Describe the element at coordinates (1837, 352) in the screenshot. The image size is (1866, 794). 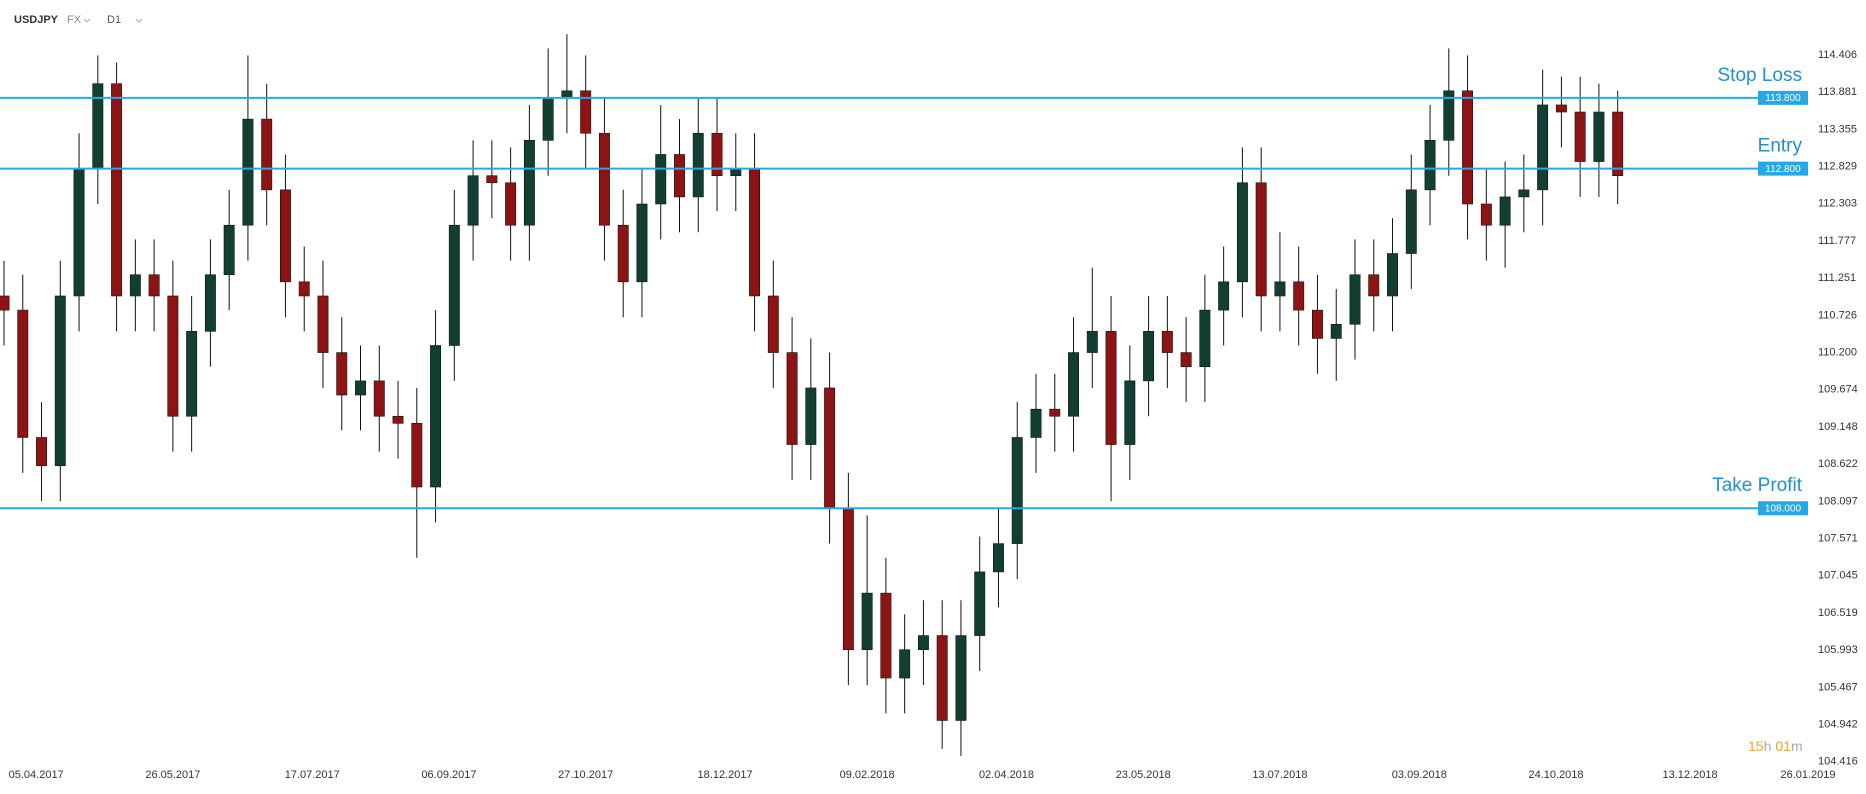
I see `y-tick-label: 110.200` at that location.